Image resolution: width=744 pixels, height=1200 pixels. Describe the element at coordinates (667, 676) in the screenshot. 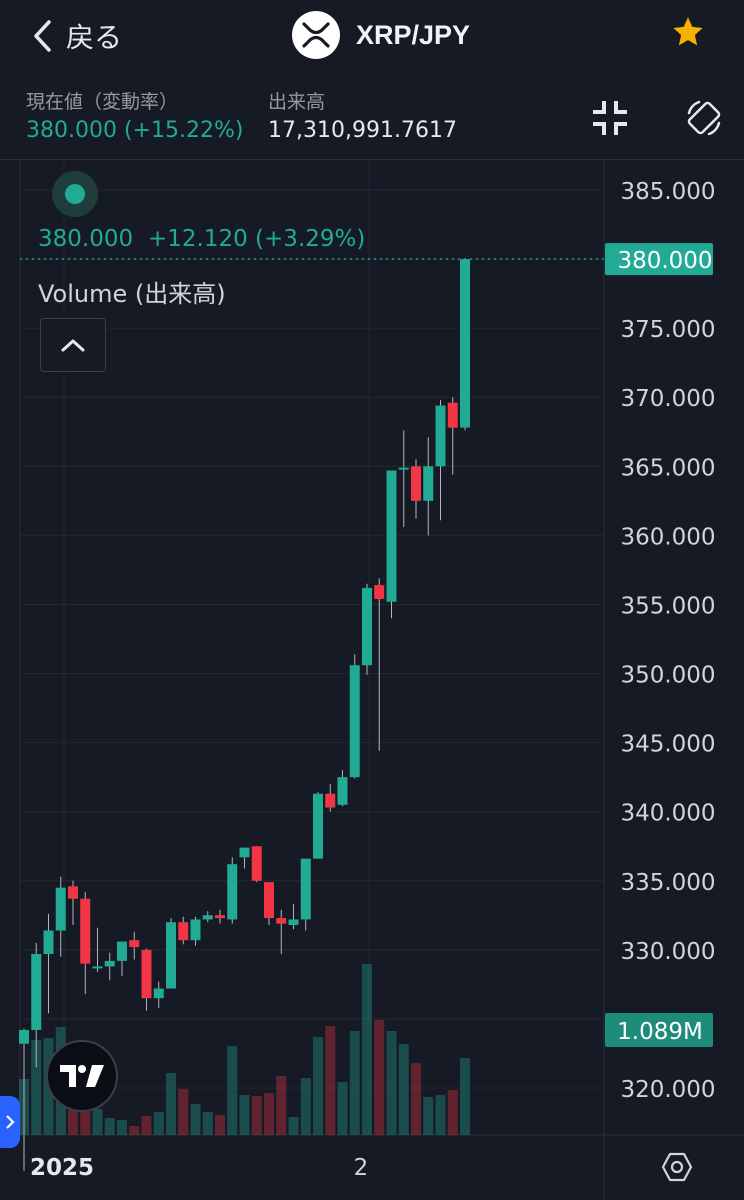

I see `y-axis-label: 350.000` at that location.